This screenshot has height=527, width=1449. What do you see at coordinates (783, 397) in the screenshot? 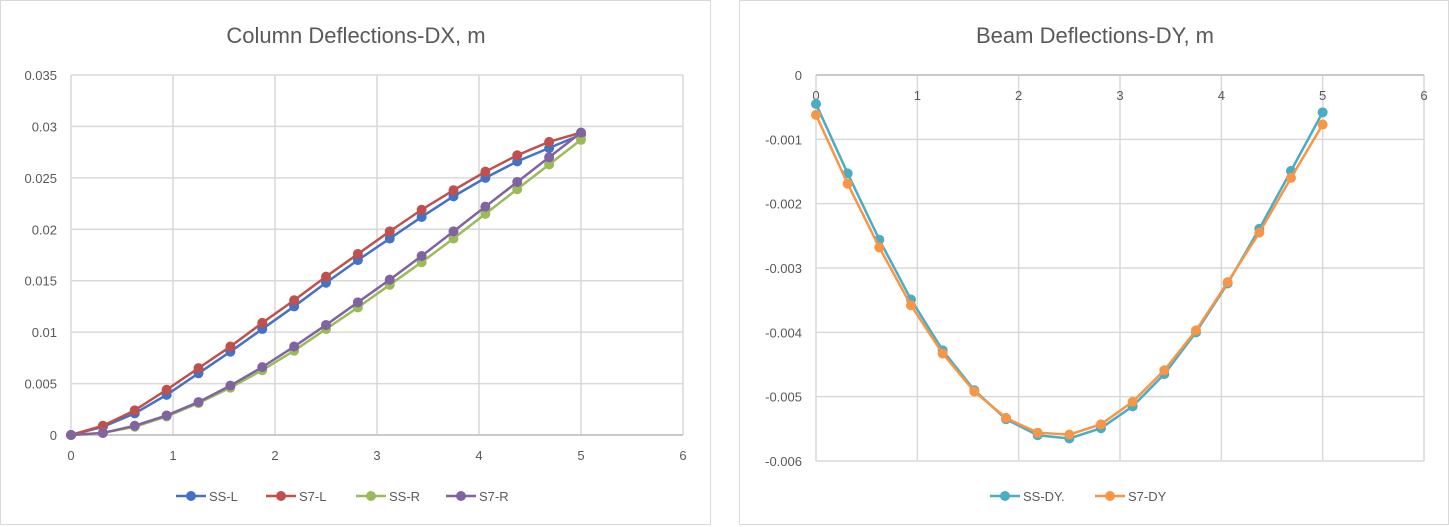
I see `y-tick-label: -0.005` at bounding box center [783, 397].